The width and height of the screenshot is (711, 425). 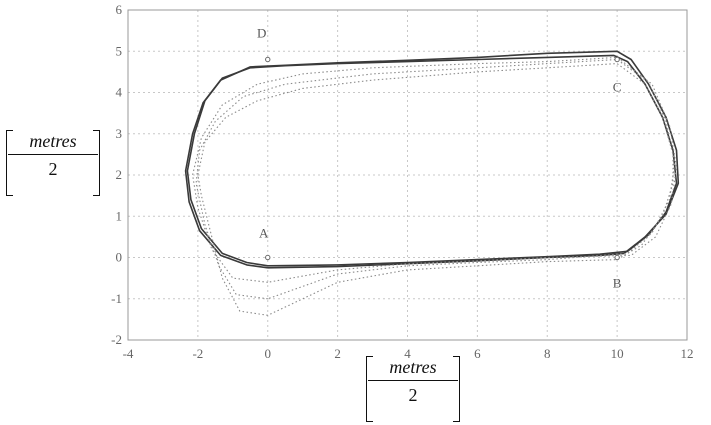 What do you see at coordinates (268, 353) in the screenshot?
I see `x-tick-label: 0` at bounding box center [268, 353].